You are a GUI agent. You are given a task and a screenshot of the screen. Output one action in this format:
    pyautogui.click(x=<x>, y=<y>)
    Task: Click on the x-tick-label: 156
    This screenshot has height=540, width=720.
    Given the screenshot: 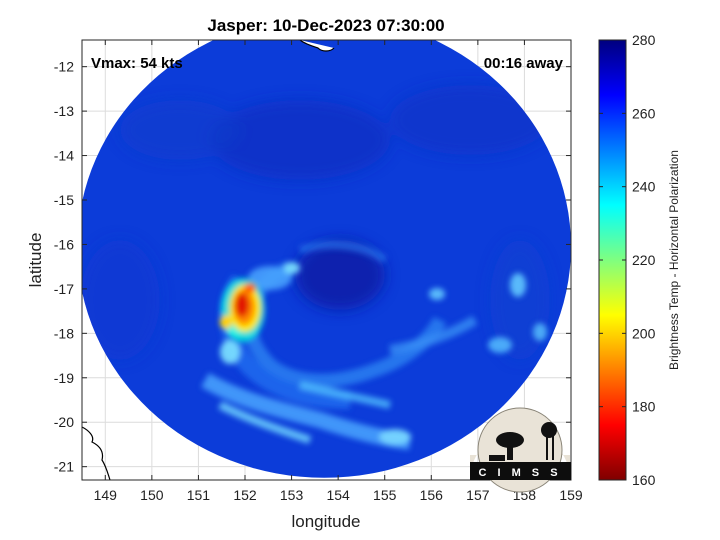 What is the action you would take?
    pyautogui.click(x=432, y=495)
    